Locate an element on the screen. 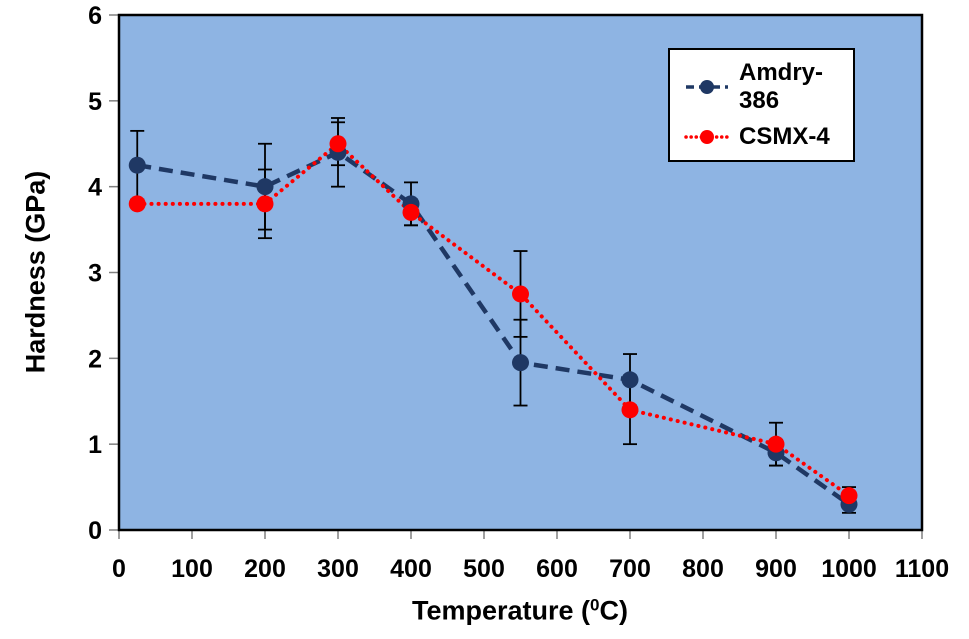 This screenshot has width=969, height=639. x-axis-title: Temperature (0C) is located at coordinates (520, 611).